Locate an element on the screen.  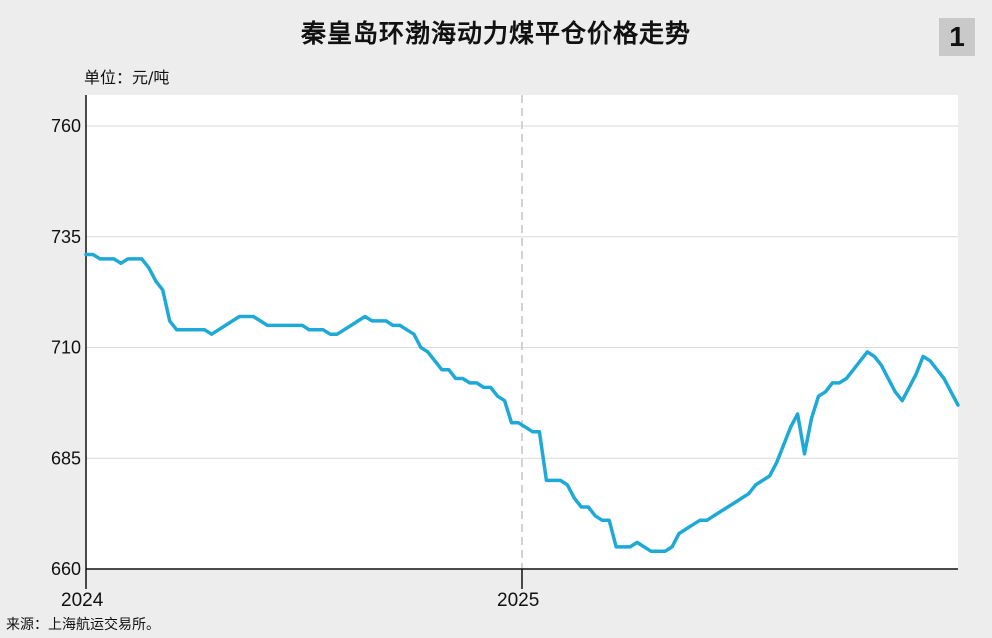
x-tick-label: 2024 is located at coordinates (82, 600).